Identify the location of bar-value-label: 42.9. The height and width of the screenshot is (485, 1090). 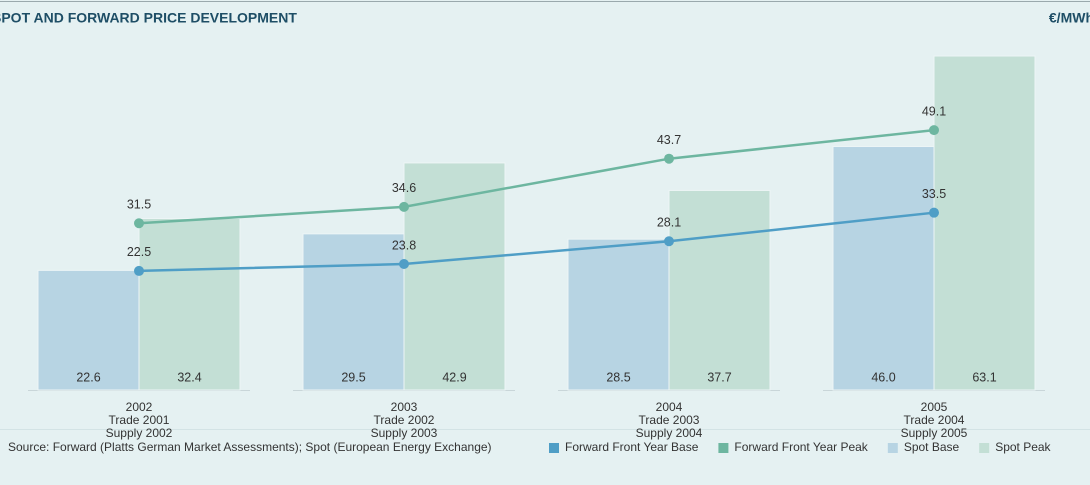
(454, 377).